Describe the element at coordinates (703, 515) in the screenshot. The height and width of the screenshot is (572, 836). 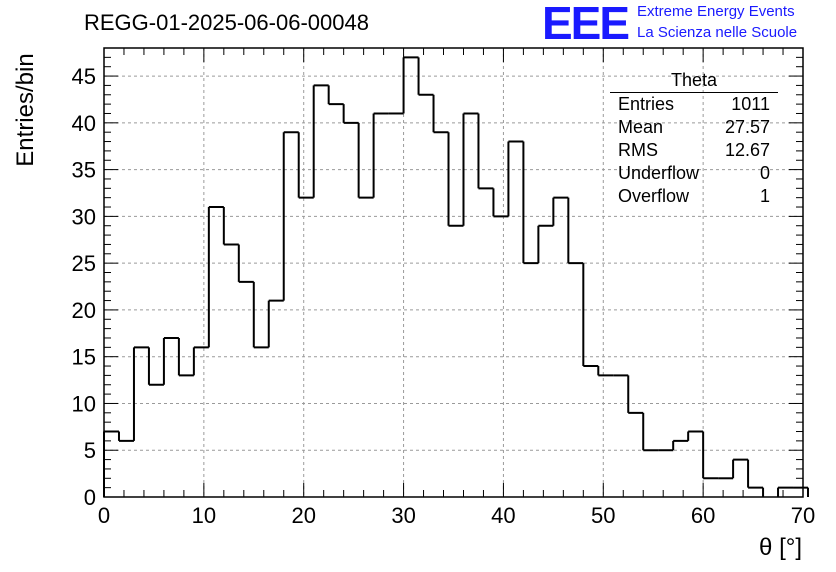
I see `x-tick-label: 60` at that location.